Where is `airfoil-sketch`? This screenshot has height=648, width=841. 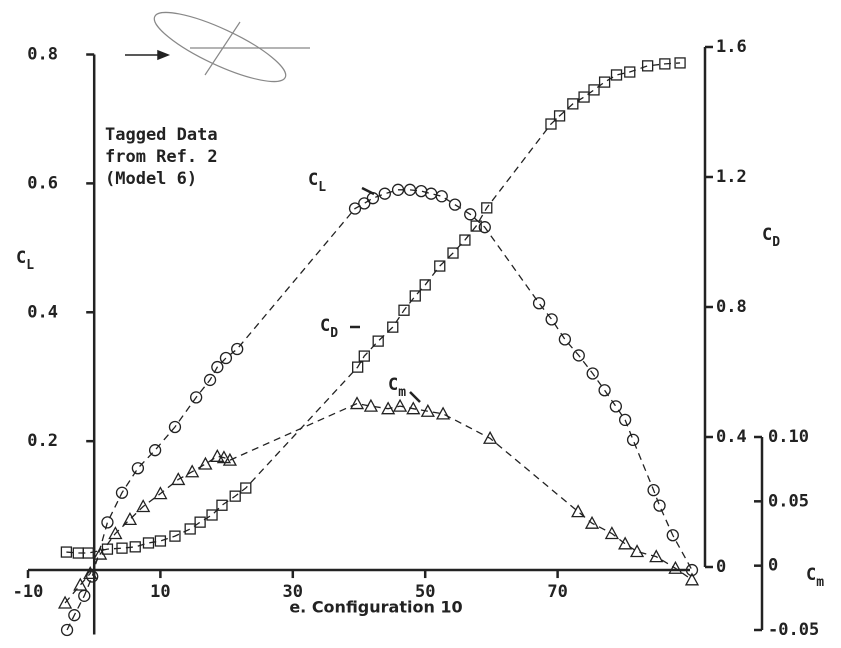 airfoil-sketch is located at coordinates (231, 47).